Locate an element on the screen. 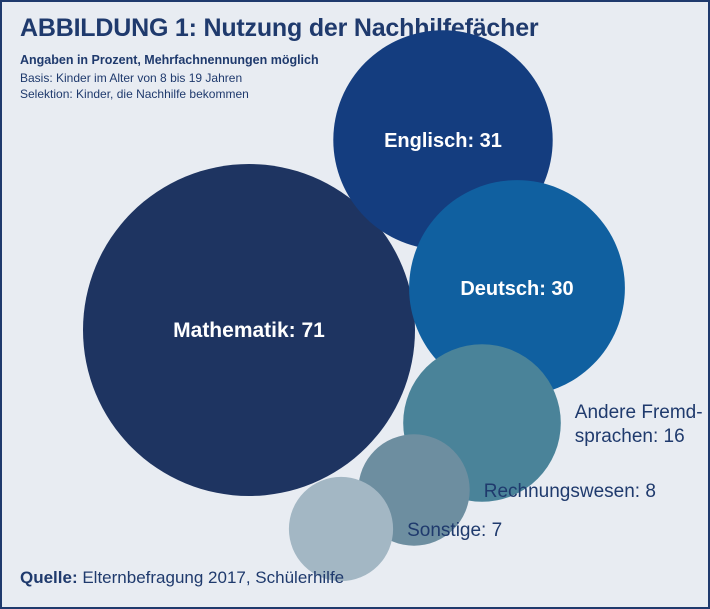 Image resolution: width=710 pixels, height=609 pixels. bubble-label-line: Rechnungswesen: 8 is located at coordinates (570, 491).